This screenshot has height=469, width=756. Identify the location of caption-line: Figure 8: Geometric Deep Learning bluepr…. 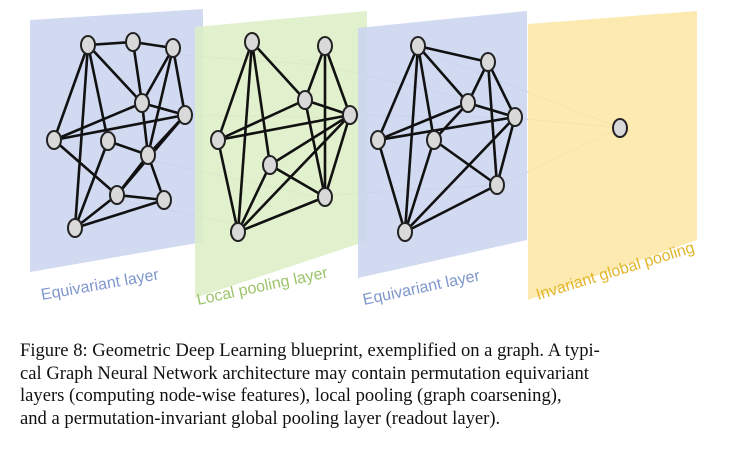
(310, 350).